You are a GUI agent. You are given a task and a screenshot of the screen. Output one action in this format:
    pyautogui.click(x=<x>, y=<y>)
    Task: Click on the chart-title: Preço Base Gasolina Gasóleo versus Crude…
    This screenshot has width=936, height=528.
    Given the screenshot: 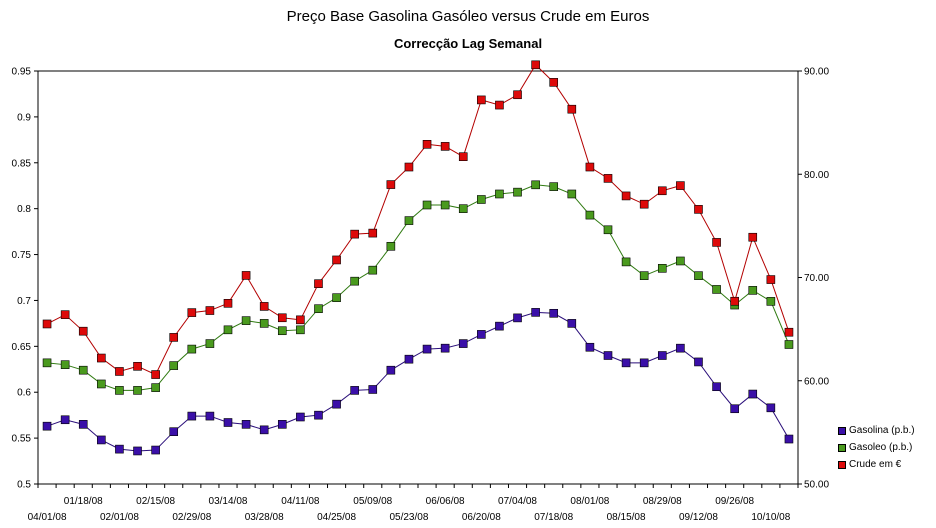 What is the action you would take?
    pyautogui.click(x=468, y=16)
    